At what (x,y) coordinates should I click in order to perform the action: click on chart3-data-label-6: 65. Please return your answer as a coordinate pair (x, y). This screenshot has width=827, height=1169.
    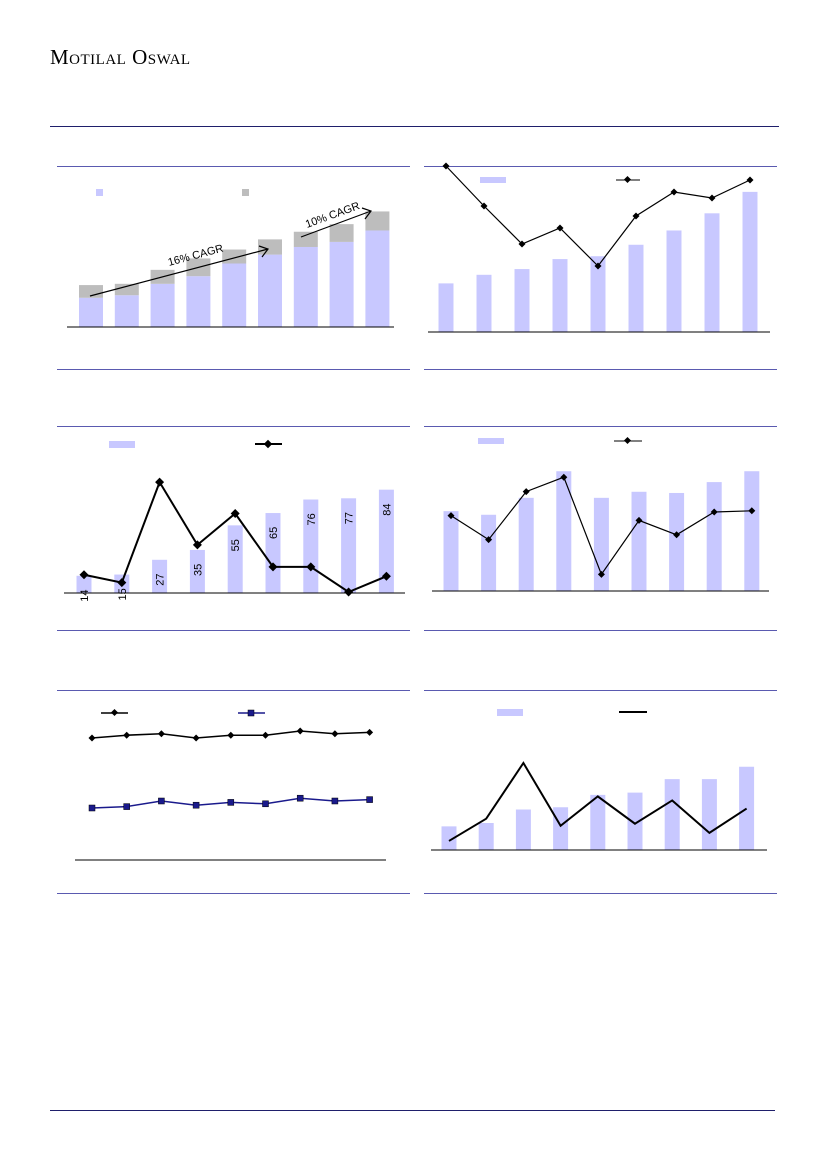
    Looking at the image, I should click on (274, 533).